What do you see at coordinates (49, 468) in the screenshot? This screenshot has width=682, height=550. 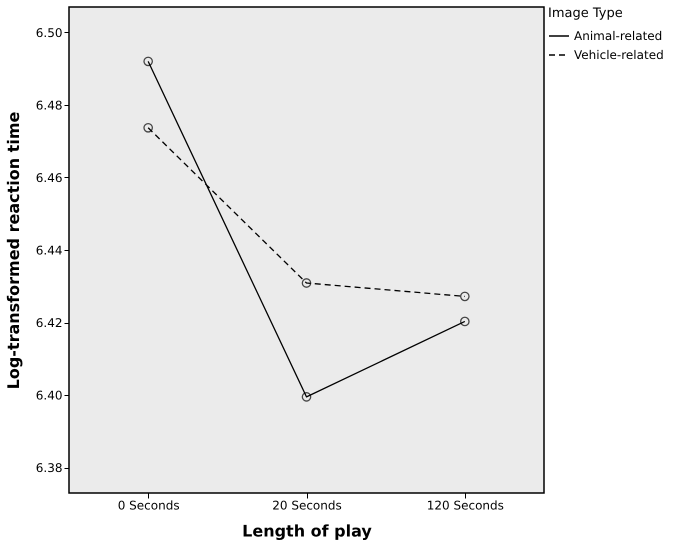 I see `y-tick-label: 6.38` at bounding box center [49, 468].